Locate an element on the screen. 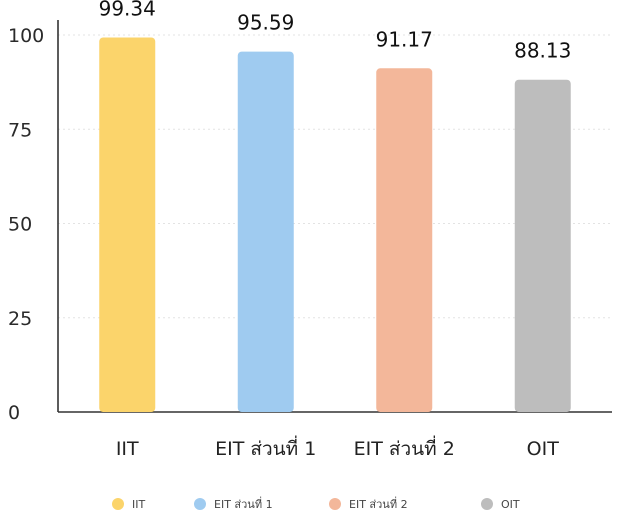  category-label: OIT is located at coordinates (543, 449).